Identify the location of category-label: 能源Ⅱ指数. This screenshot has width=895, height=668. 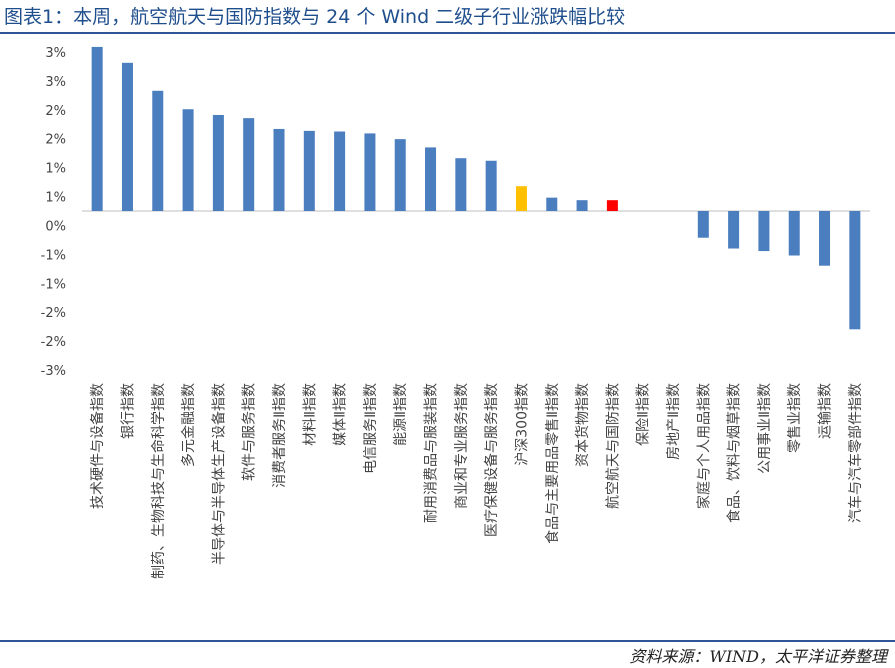
(401, 414).